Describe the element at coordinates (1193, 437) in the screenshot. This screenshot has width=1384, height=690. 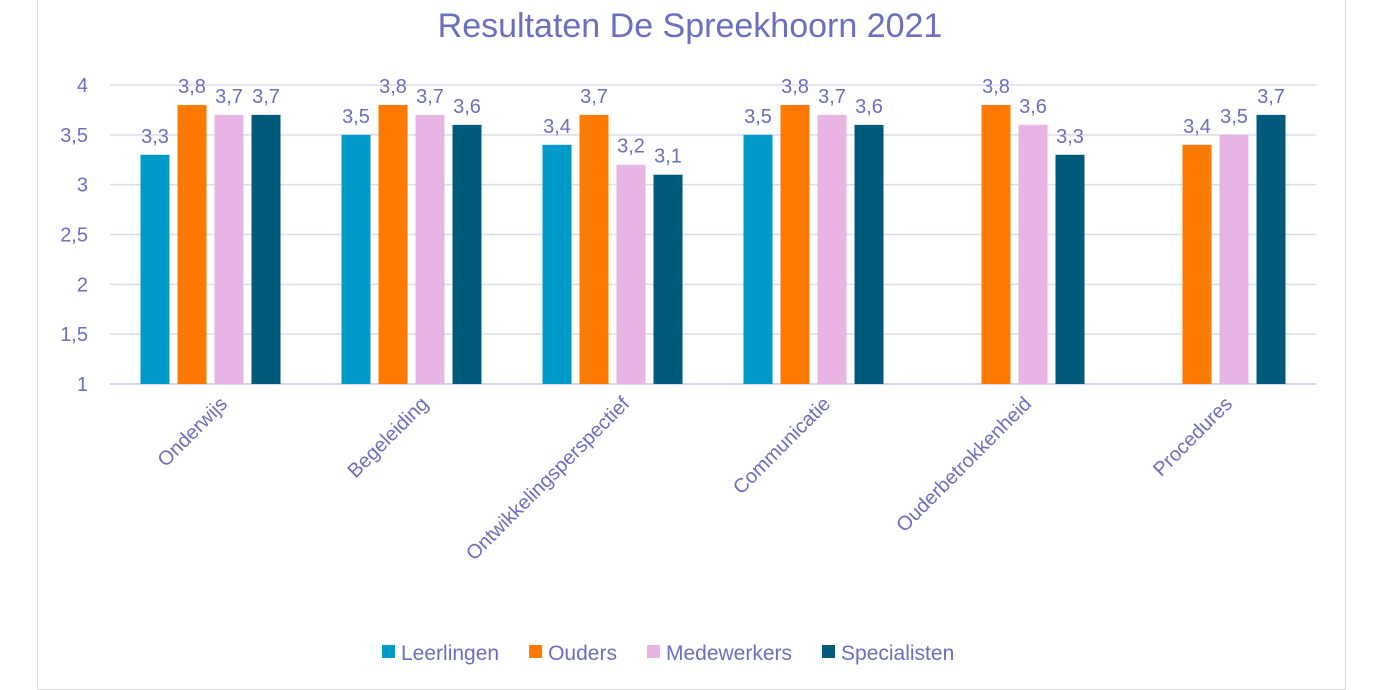
I see `category-label: Procedures` at that location.